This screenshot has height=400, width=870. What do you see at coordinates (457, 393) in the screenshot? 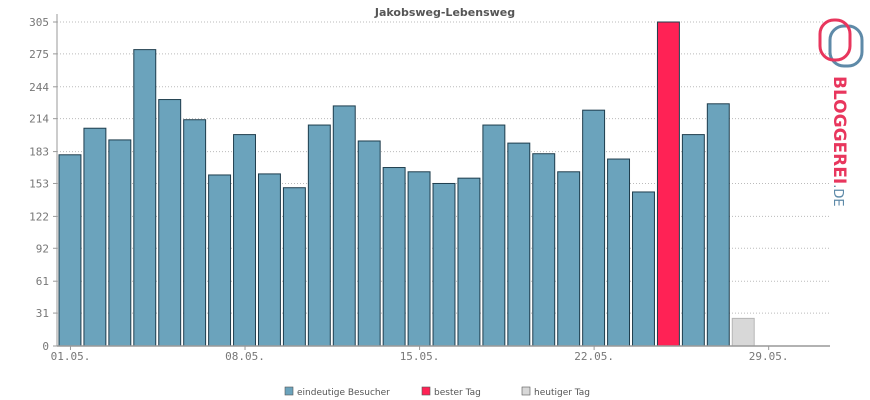
I see `legend-label-best: bester Tag` at bounding box center [457, 393].